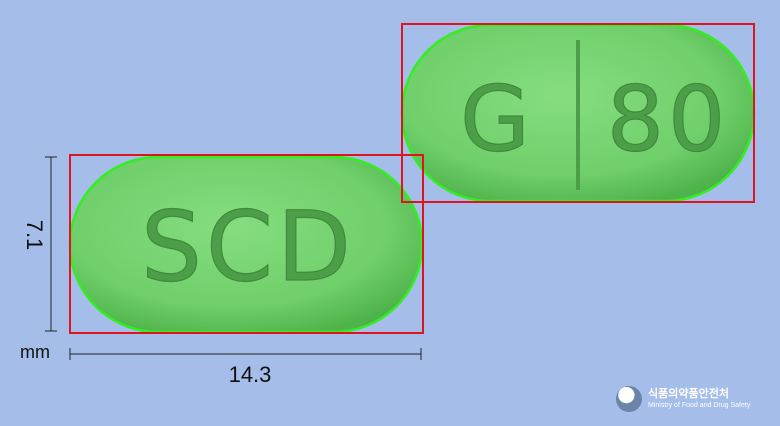 This screenshot has height=426, width=780. What do you see at coordinates (245, 354) in the screenshot?
I see `width-dimension-line` at bounding box center [245, 354].